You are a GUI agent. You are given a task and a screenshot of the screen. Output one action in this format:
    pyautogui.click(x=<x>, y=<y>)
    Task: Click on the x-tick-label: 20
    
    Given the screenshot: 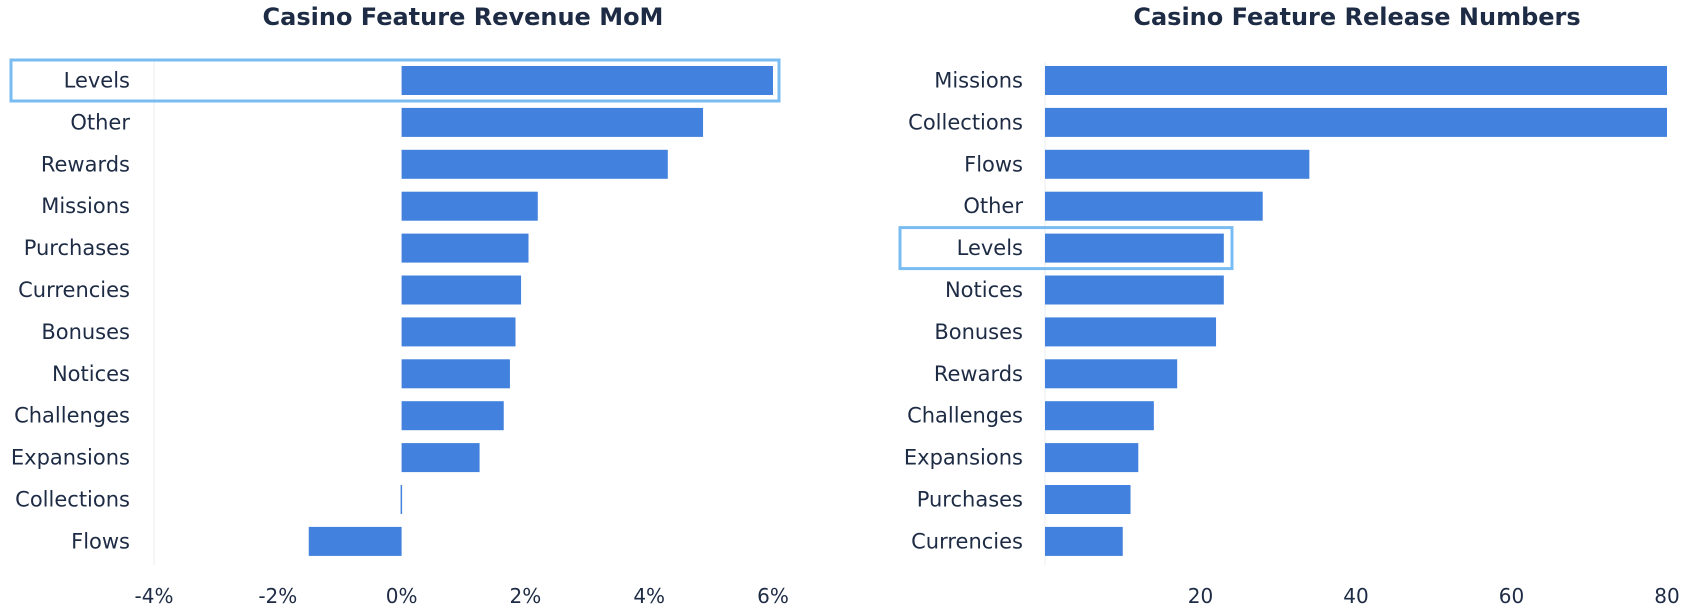 What is the action you would take?
    pyautogui.click(x=1200, y=596)
    